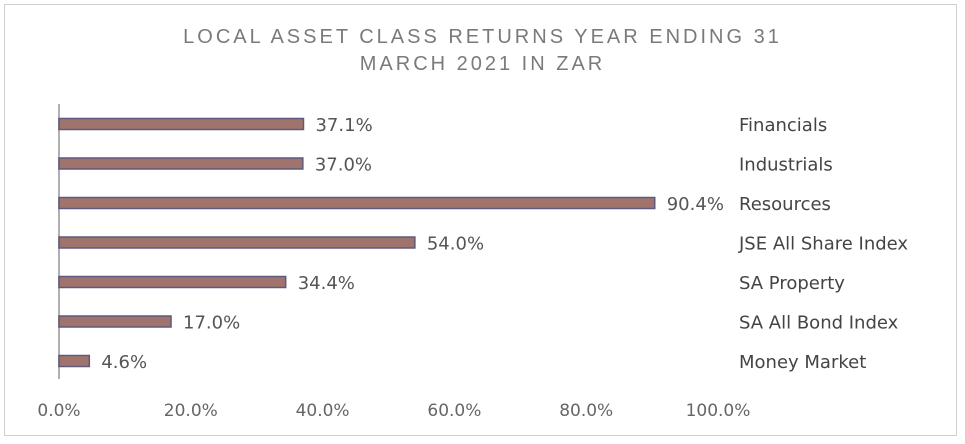 Image resolution: width=965 pixels, height=444 pixels. I want to click on x-tick-label: 80.0%, so click(586, 411).